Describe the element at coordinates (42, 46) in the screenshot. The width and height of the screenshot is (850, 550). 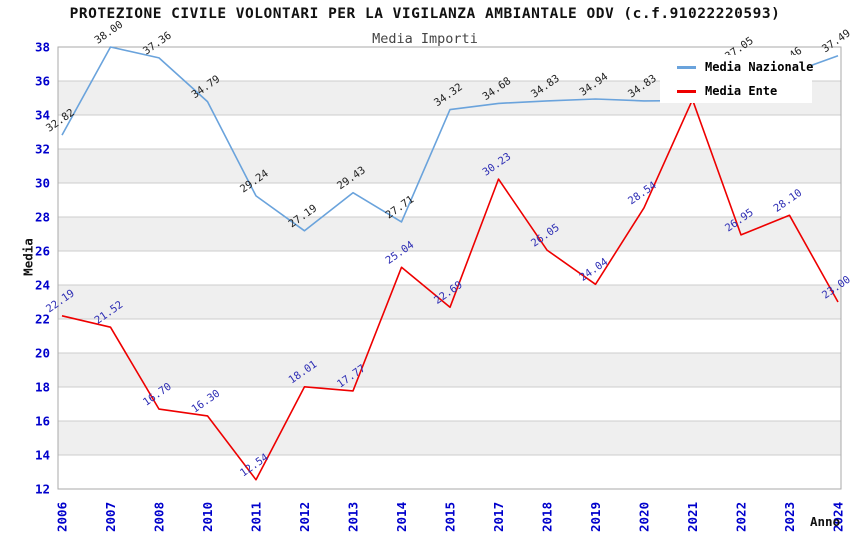
I see `y-tick-label: 38` at that location.